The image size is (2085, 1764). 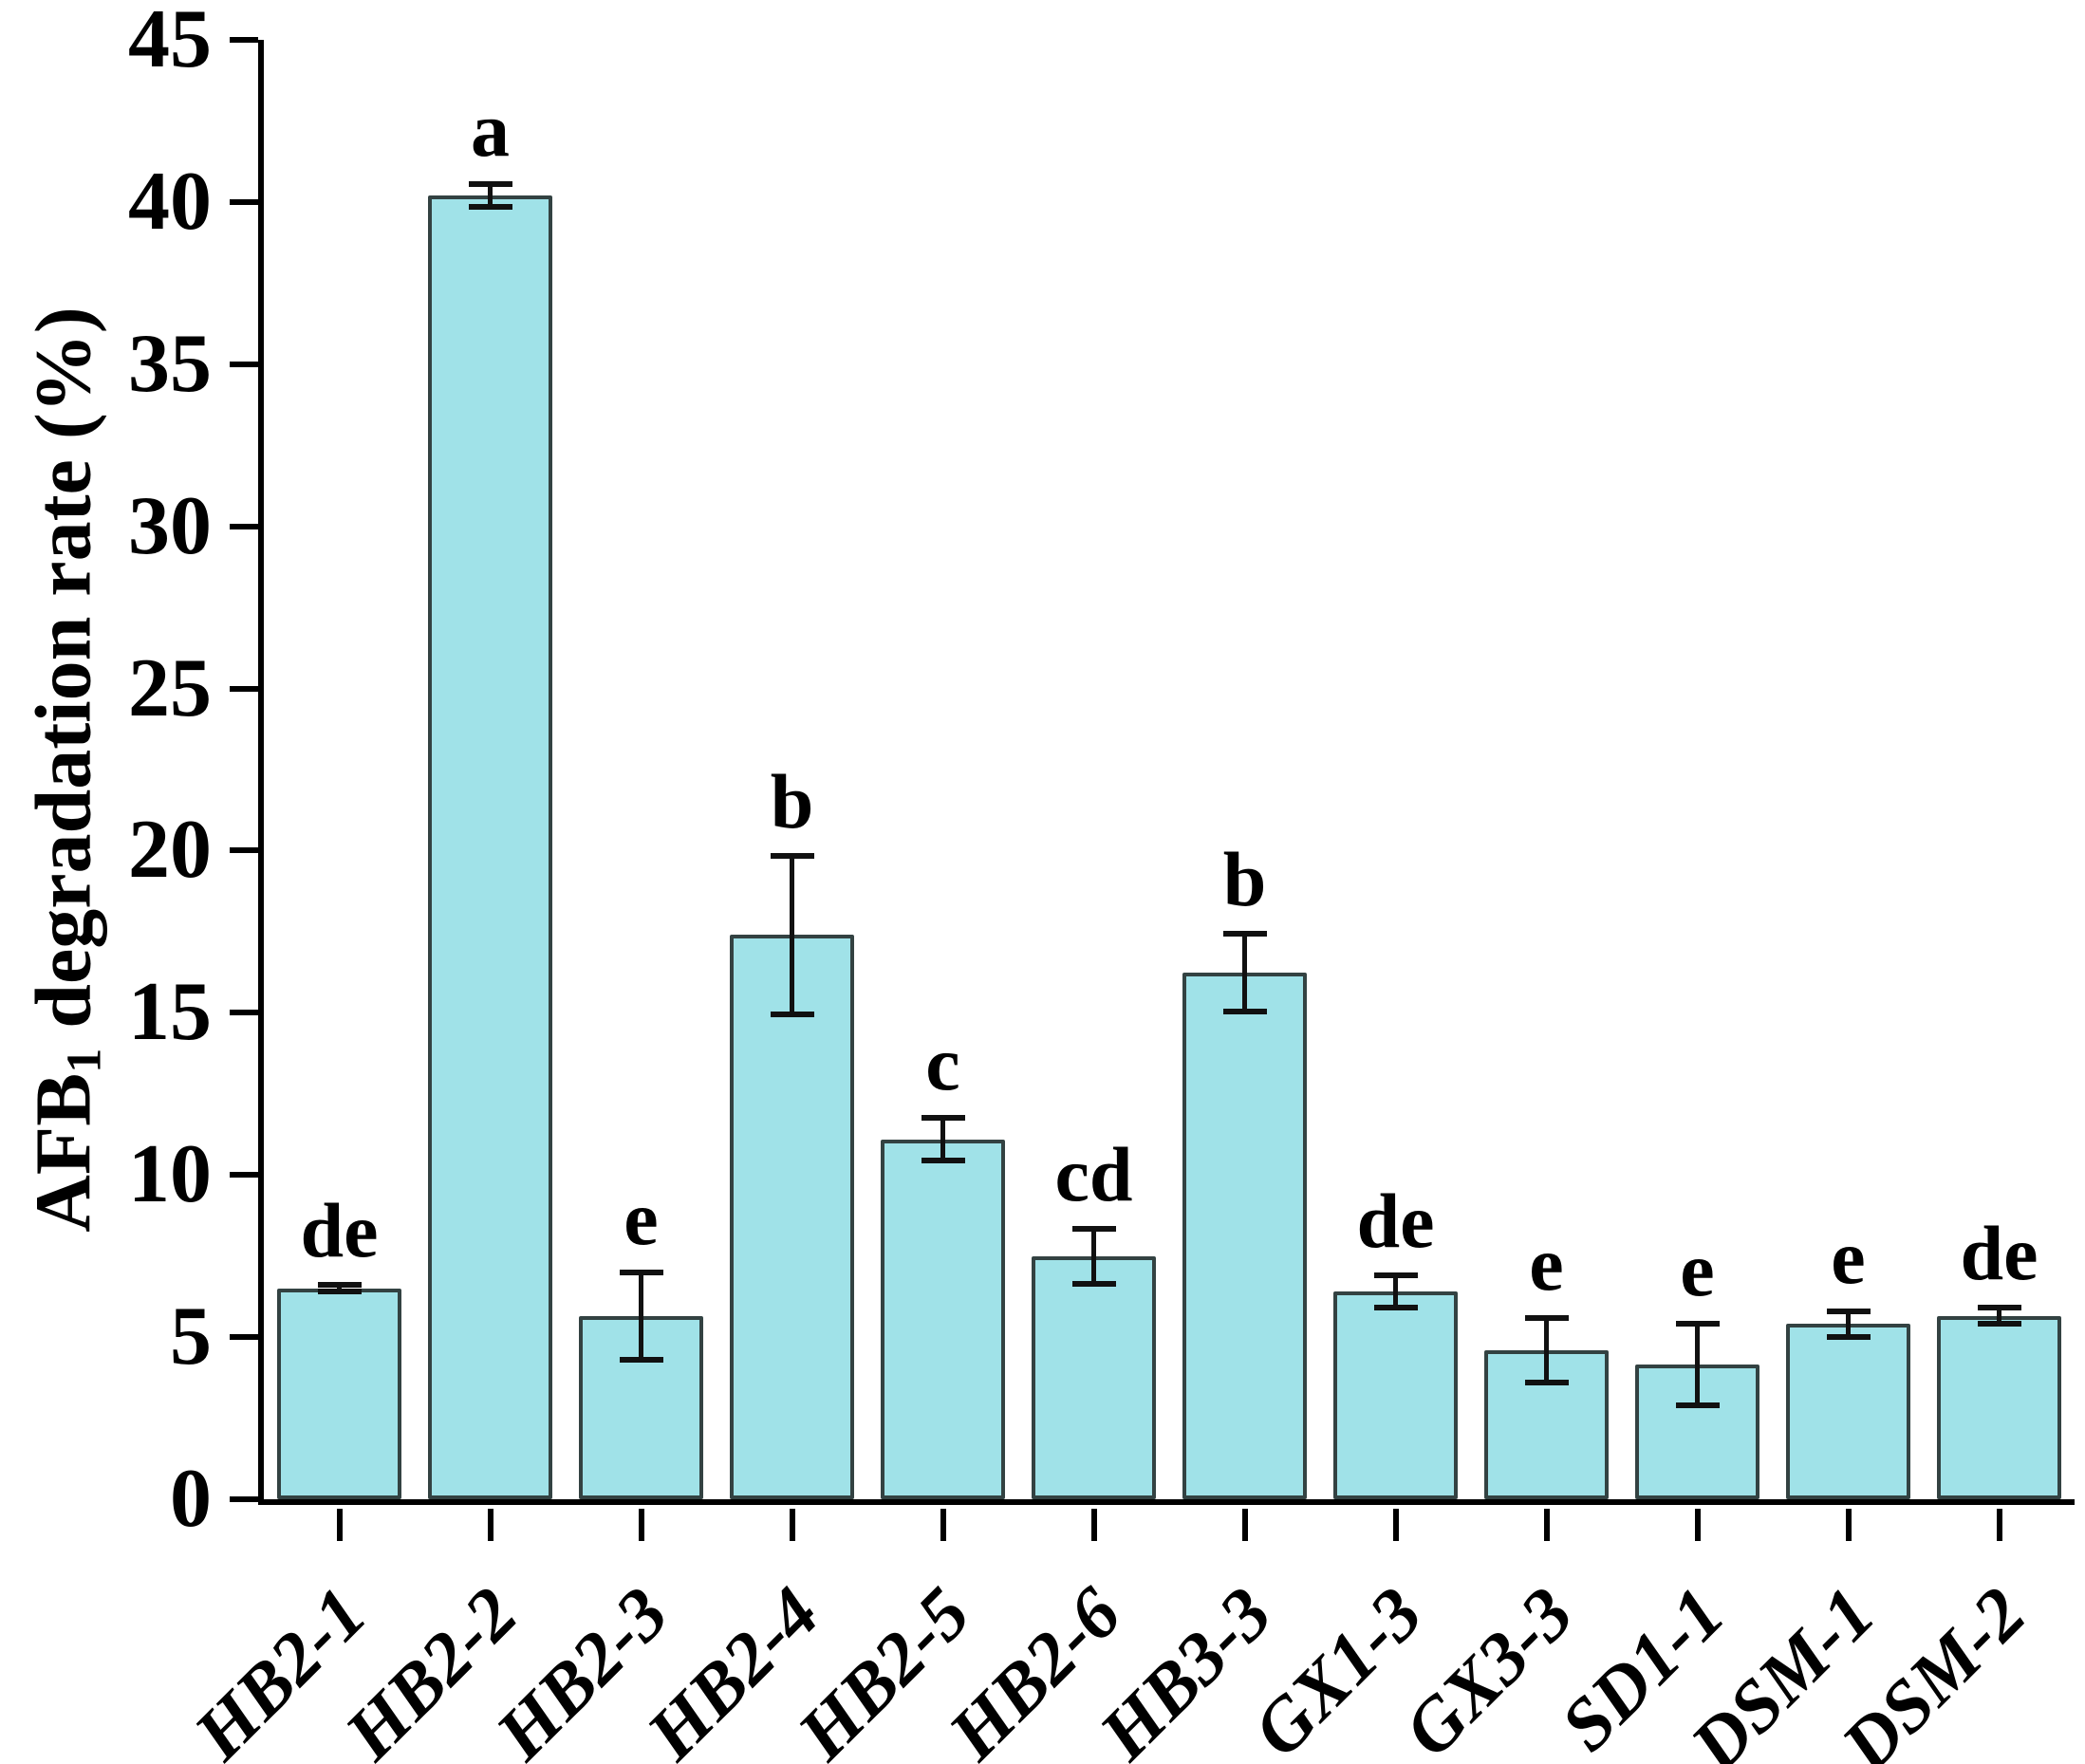 I want to click on significance-letter-HB2-2: a, so click(x=490, y=130).